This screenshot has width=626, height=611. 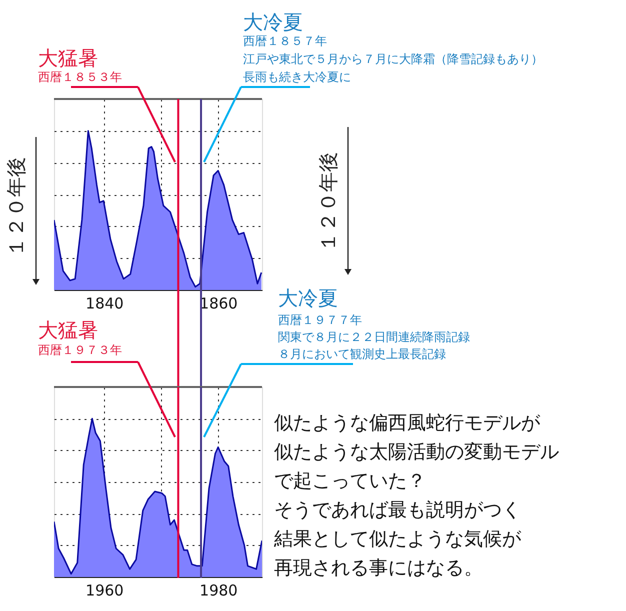 What do you see at coordinates (397, 510) in the screenshot?
I see `text: そうであれば最も説明がつく` at bounding box center [397, 510].